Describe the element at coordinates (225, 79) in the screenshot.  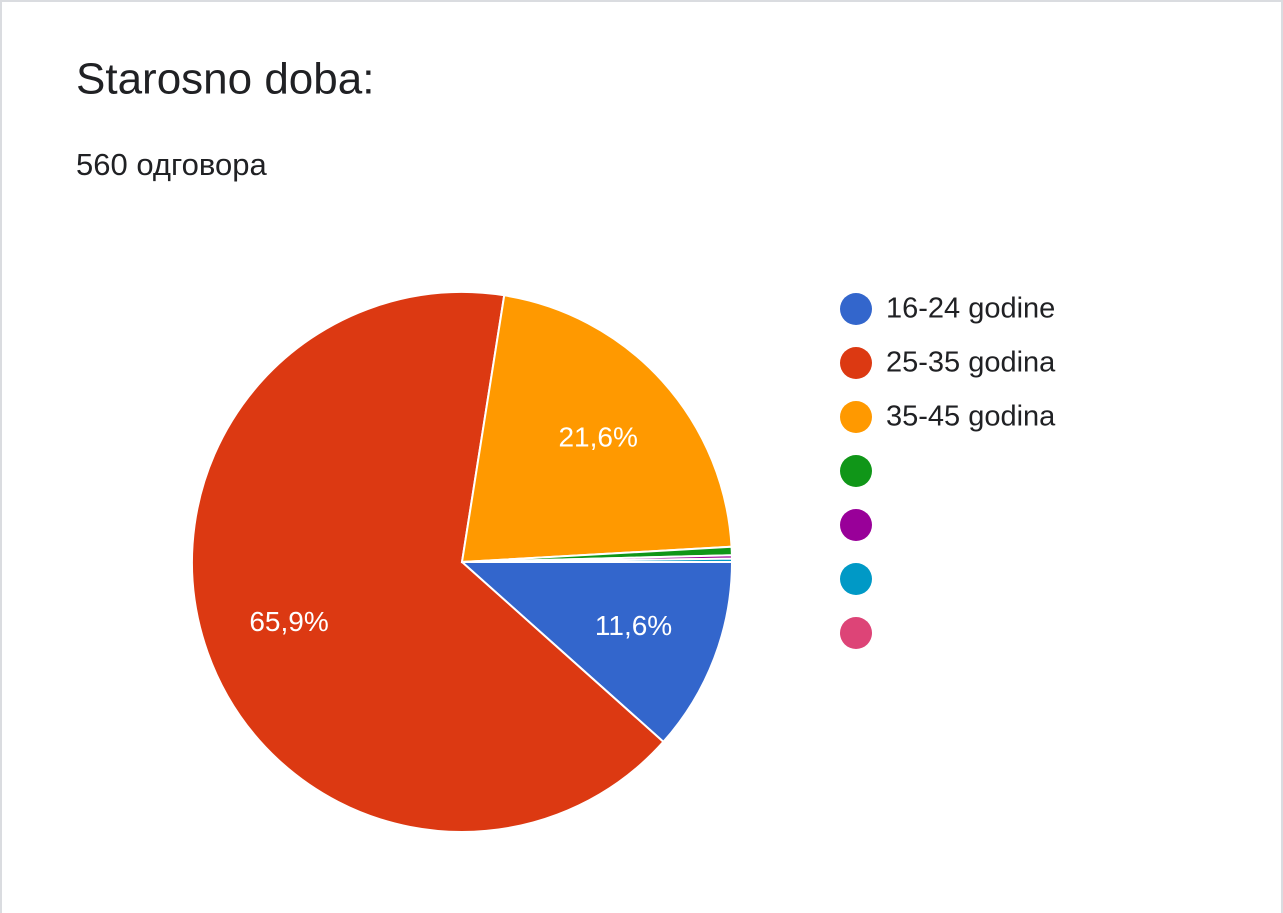
I see `chart-title: Starosno doba:` at that location.